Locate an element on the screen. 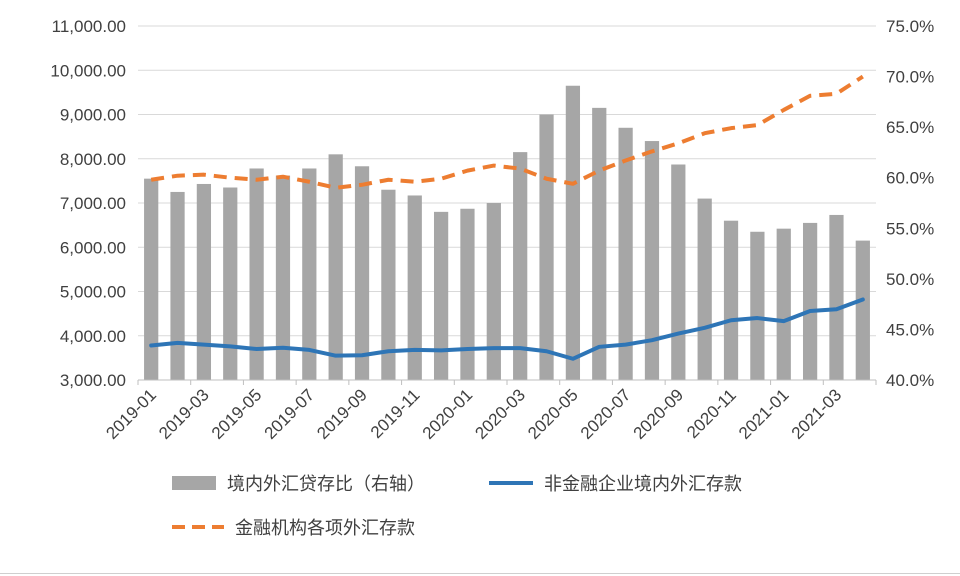 This screenshot has height=576, width=960. svg-text: 10,000.00 is located at coordinates (88, 70).